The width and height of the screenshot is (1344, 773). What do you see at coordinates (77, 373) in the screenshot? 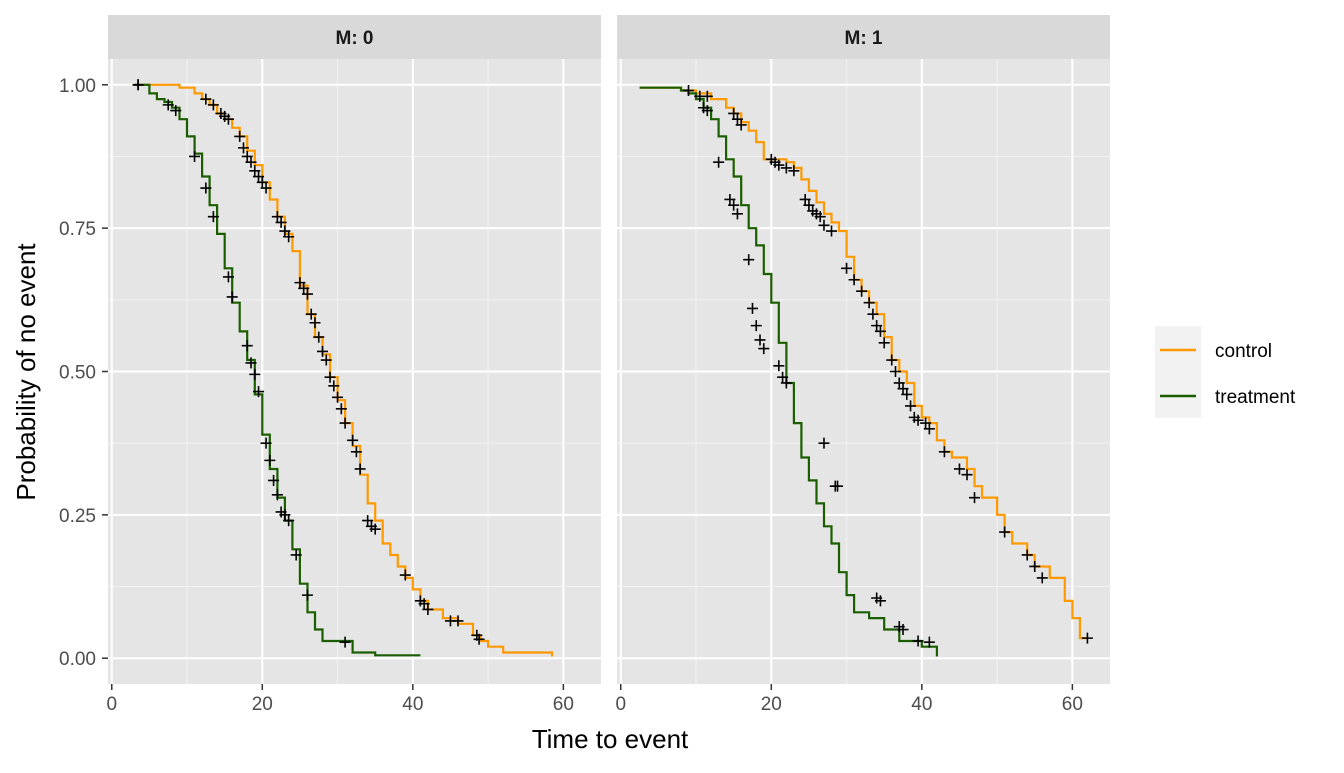
I see `y-tick-label: 0.50` at bounding box center [77, 373].